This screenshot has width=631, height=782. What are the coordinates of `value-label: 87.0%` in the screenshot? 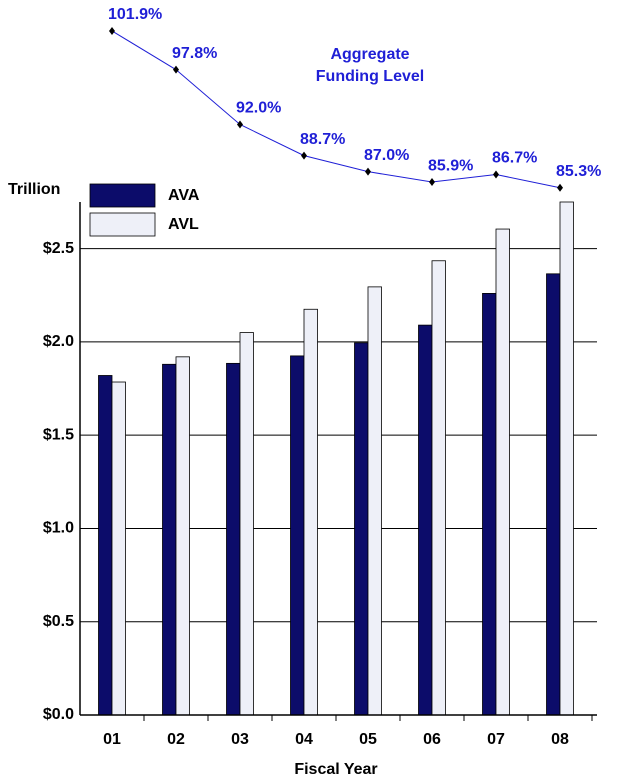 It's located at (386, 155).